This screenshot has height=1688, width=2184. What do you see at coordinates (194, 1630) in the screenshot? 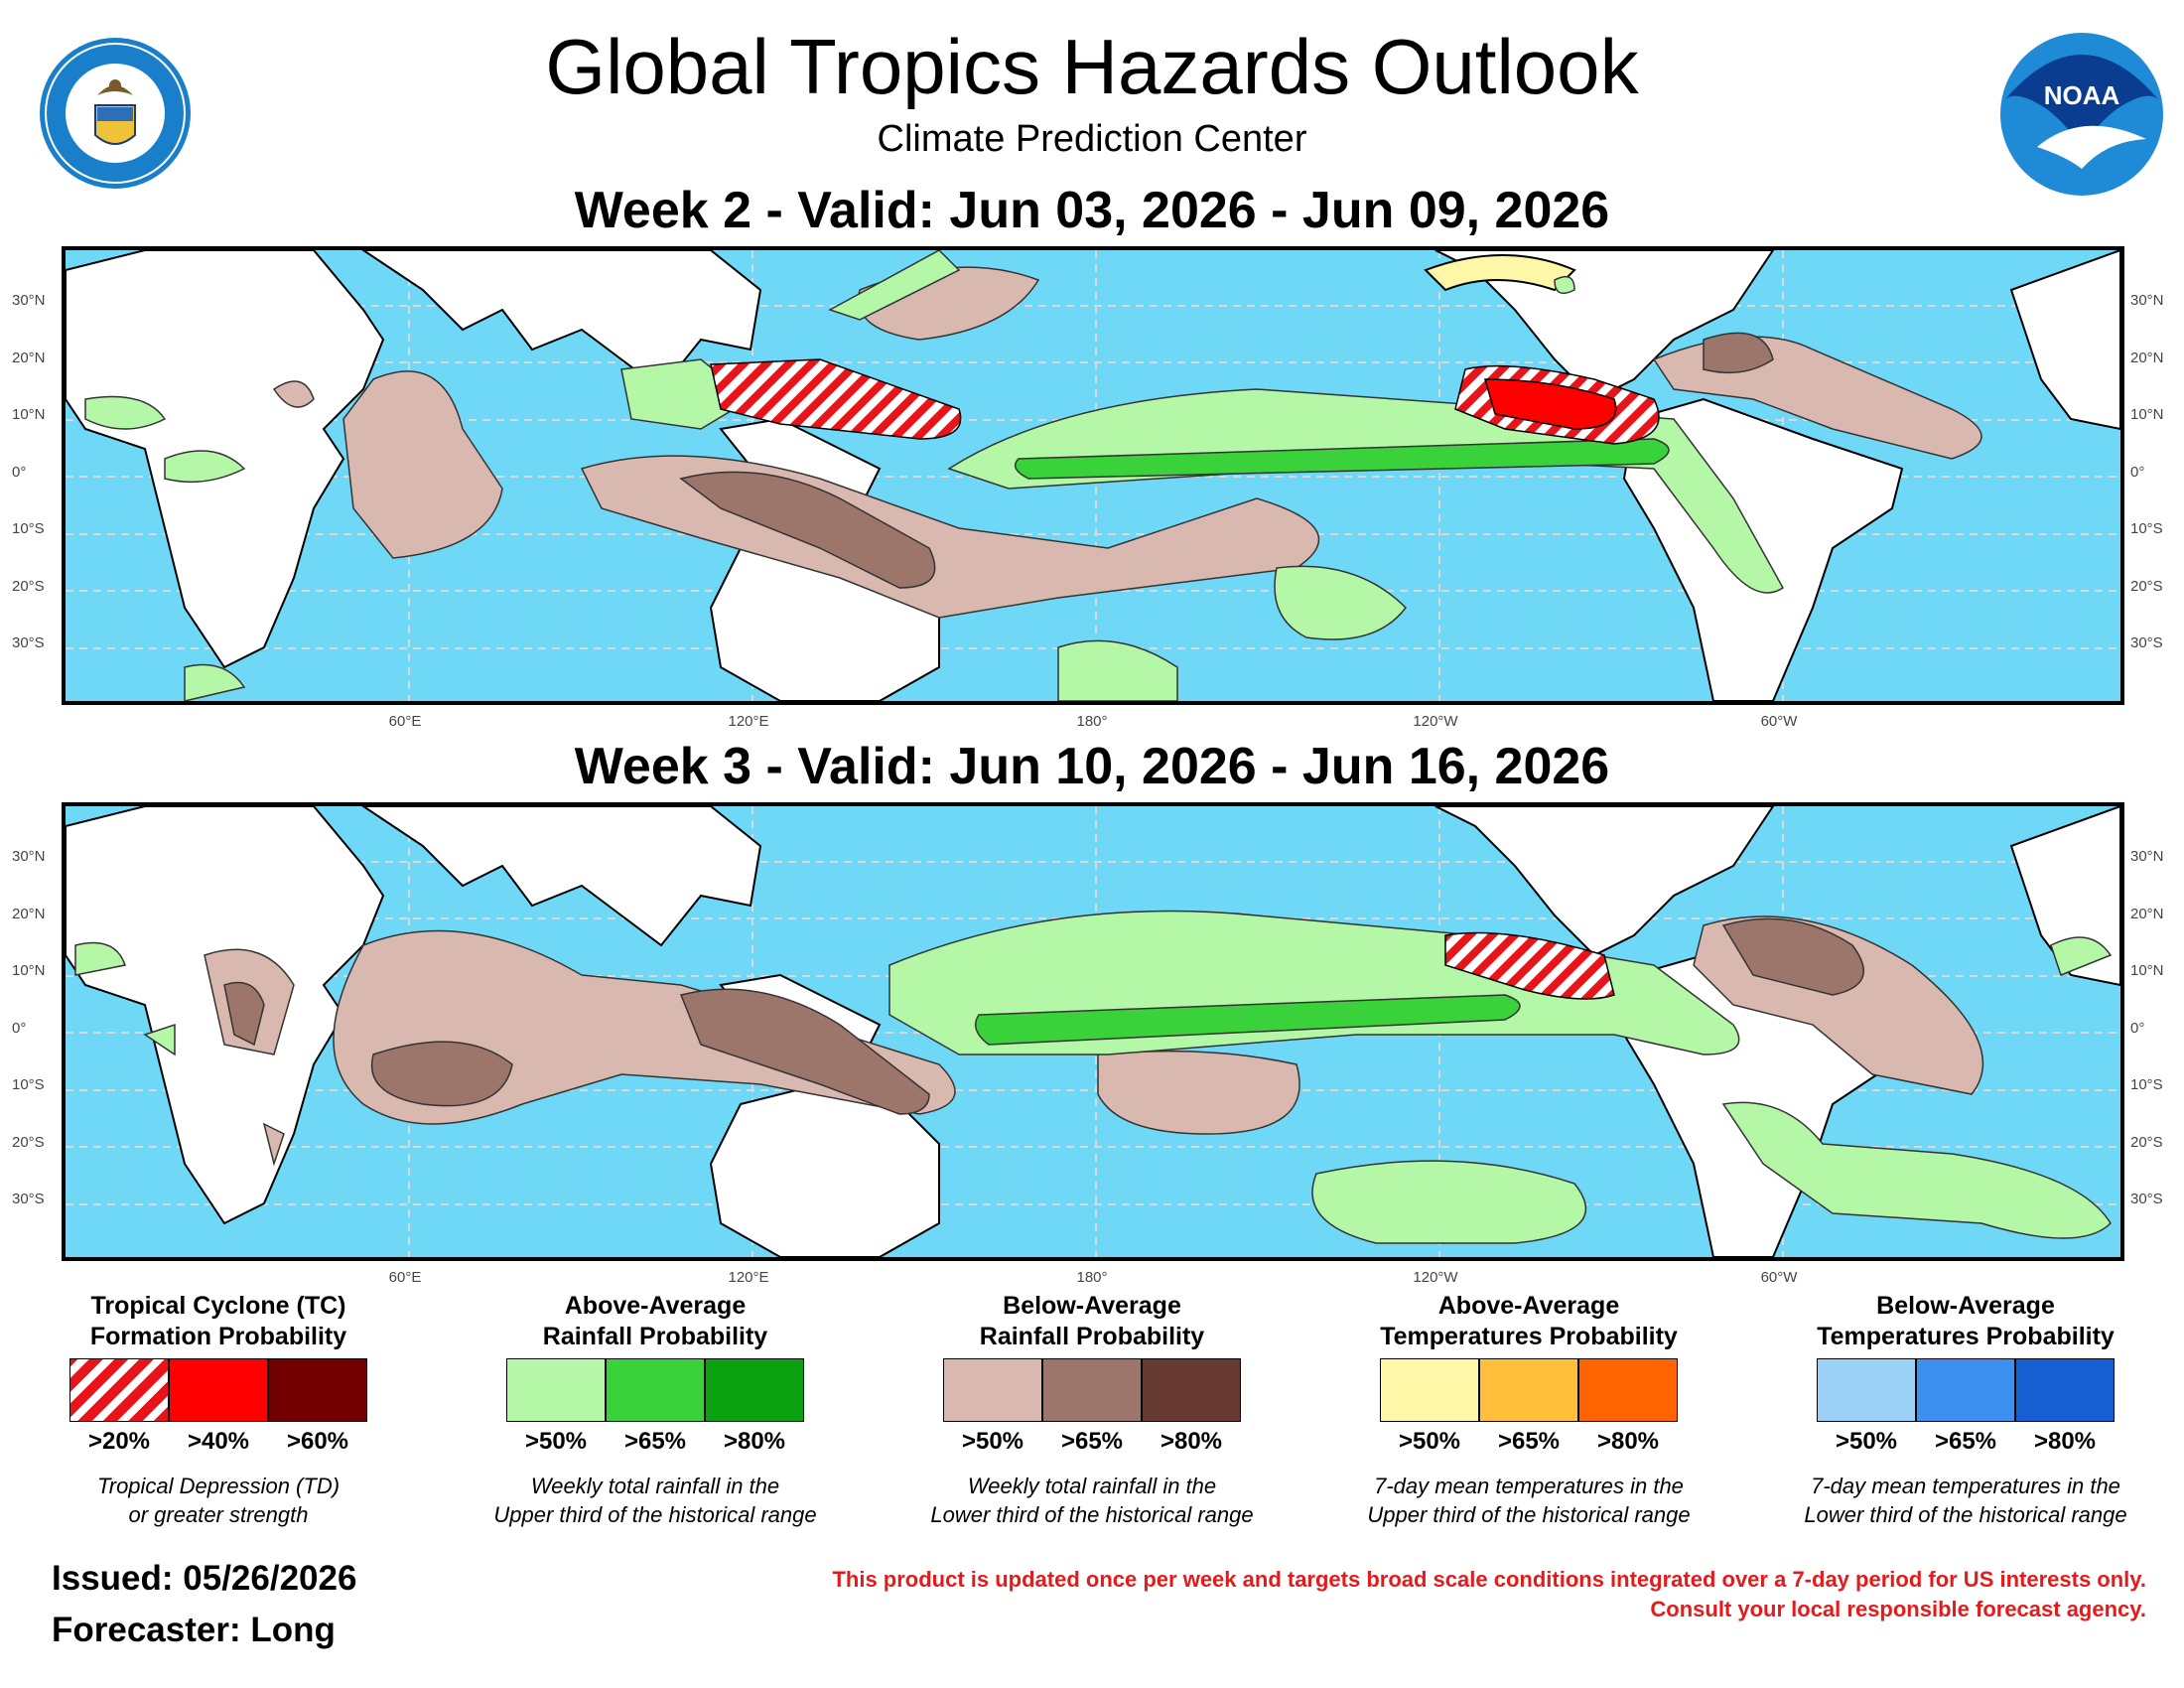
I see `forecaster-name: Forecaster: Long` at bounding box center [194, 1630].